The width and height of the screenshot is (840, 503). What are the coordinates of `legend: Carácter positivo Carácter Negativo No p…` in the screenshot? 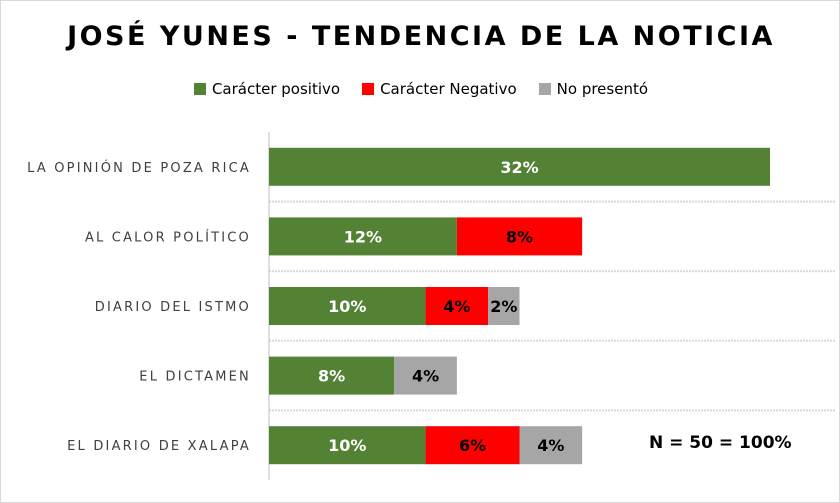 It's located at (420, 89).